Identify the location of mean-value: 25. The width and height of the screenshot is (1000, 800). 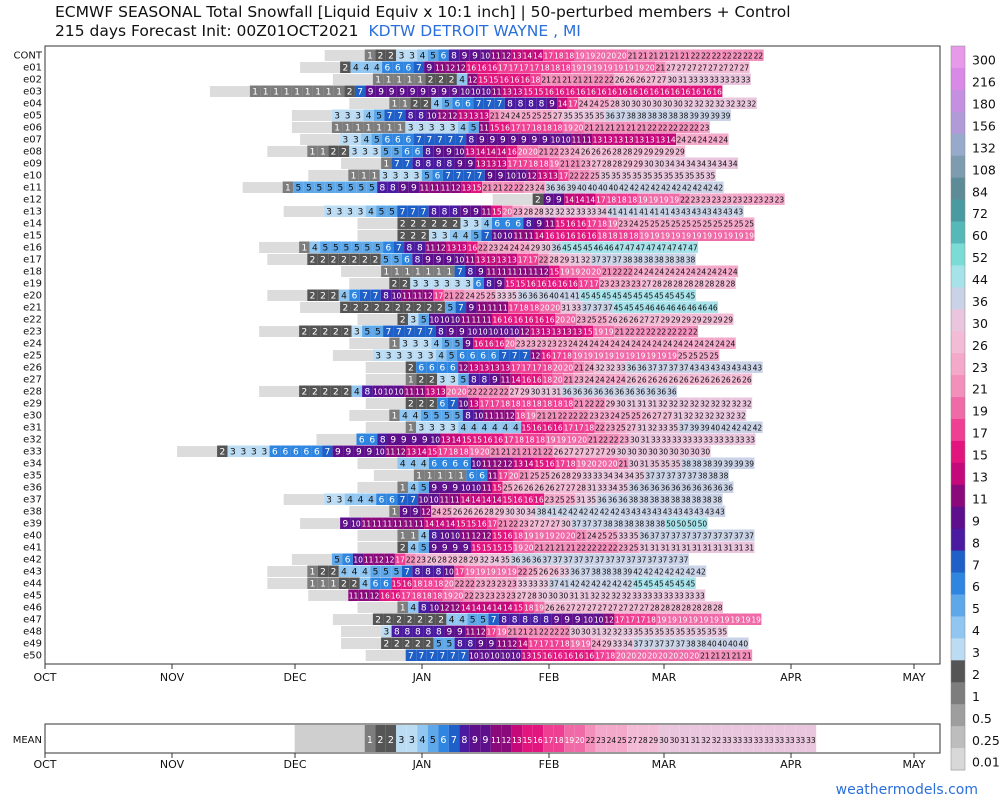
(622, 740).